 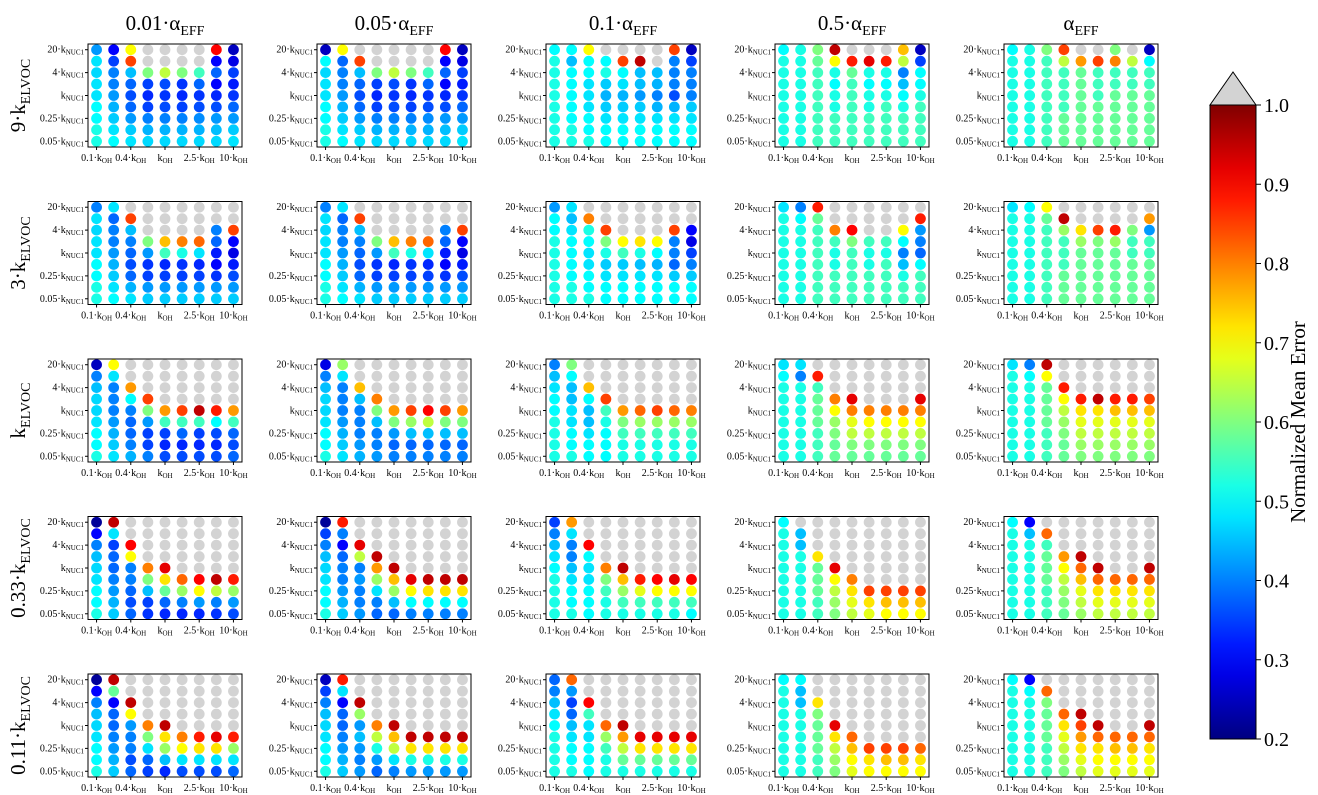 What do you see at coordinates (297, 74) in the screenshot?
I see `y-tick-label: 4·kNUC1` at bounding box center [297, 74].